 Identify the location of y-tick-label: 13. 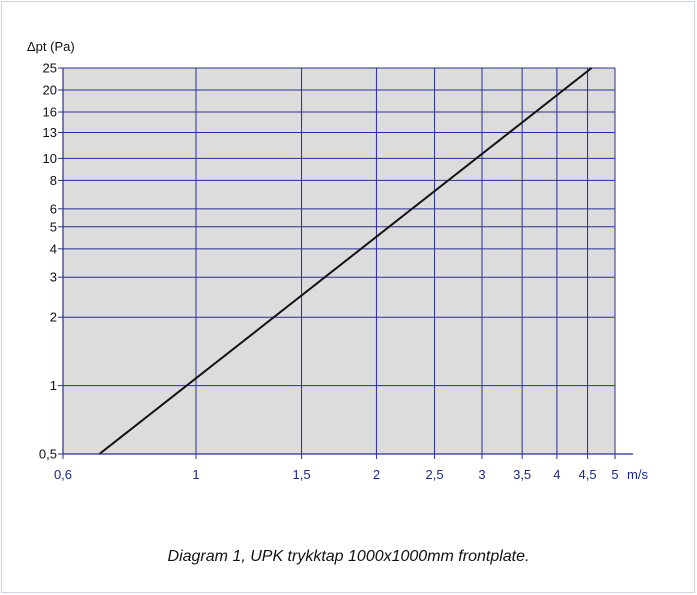
(50, 132).